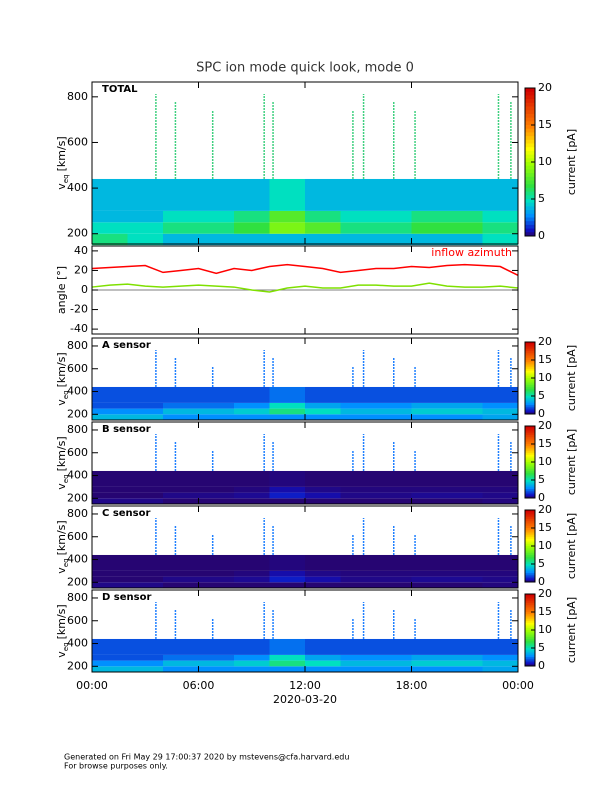  What do you see at coordinates (61, 537) in the screenshot?
I see `y-label-unit: [km/s]` at bounding box center [61, 537].